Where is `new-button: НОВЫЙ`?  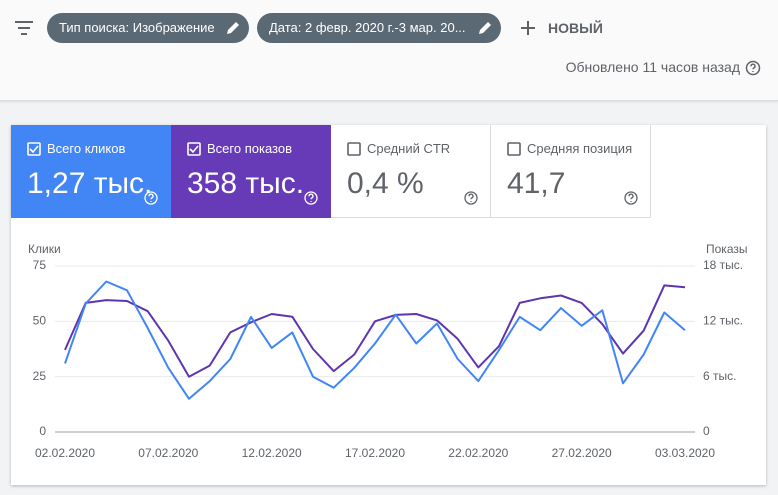
new-button: НОВЫЙ is located at coordinates (561, 28).